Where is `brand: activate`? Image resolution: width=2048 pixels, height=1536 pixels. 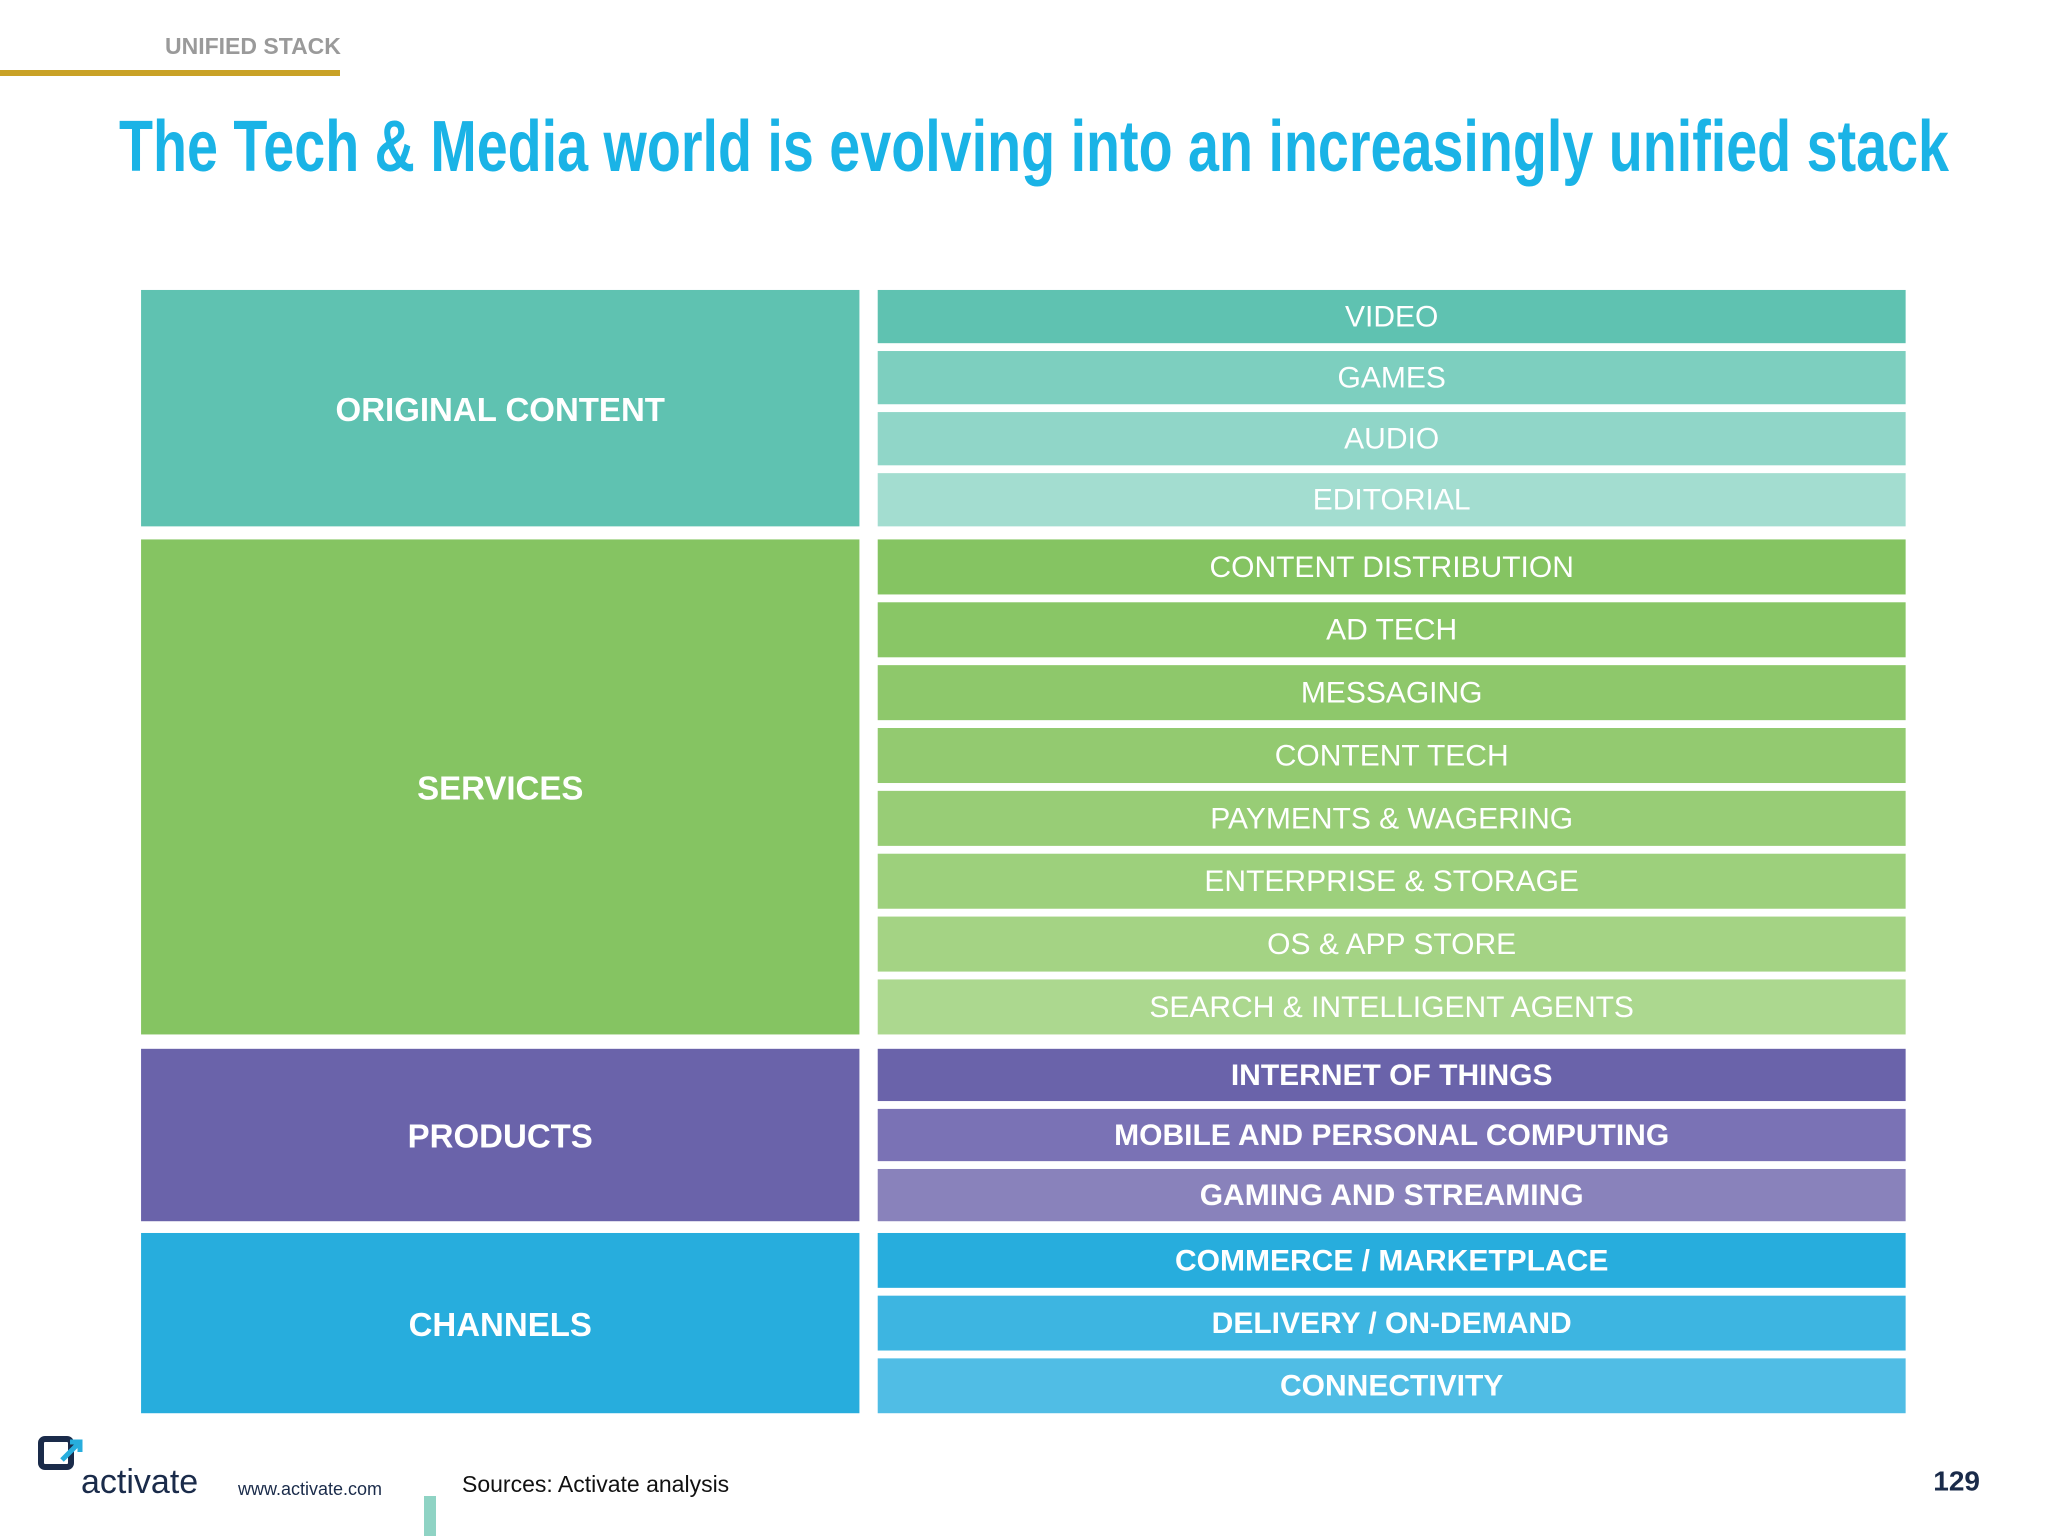 brand: activate is located at coordinates (139, 1482).